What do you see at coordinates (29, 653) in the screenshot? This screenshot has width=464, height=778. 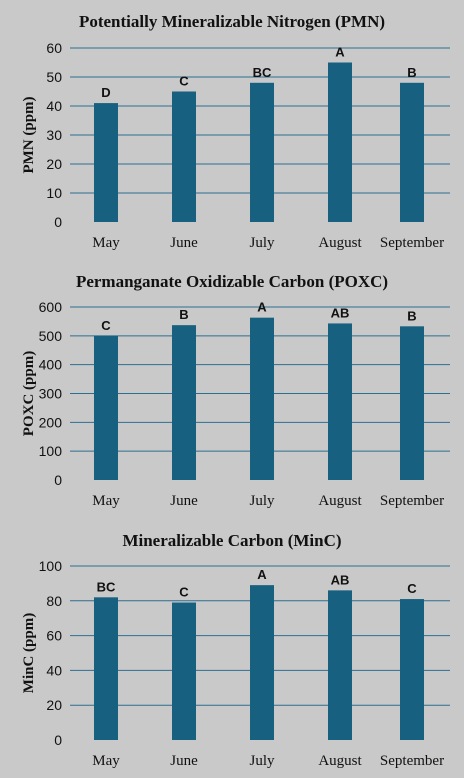 I see `y-axis-label: MinC (ppm)` at bounding box center [29, 653].